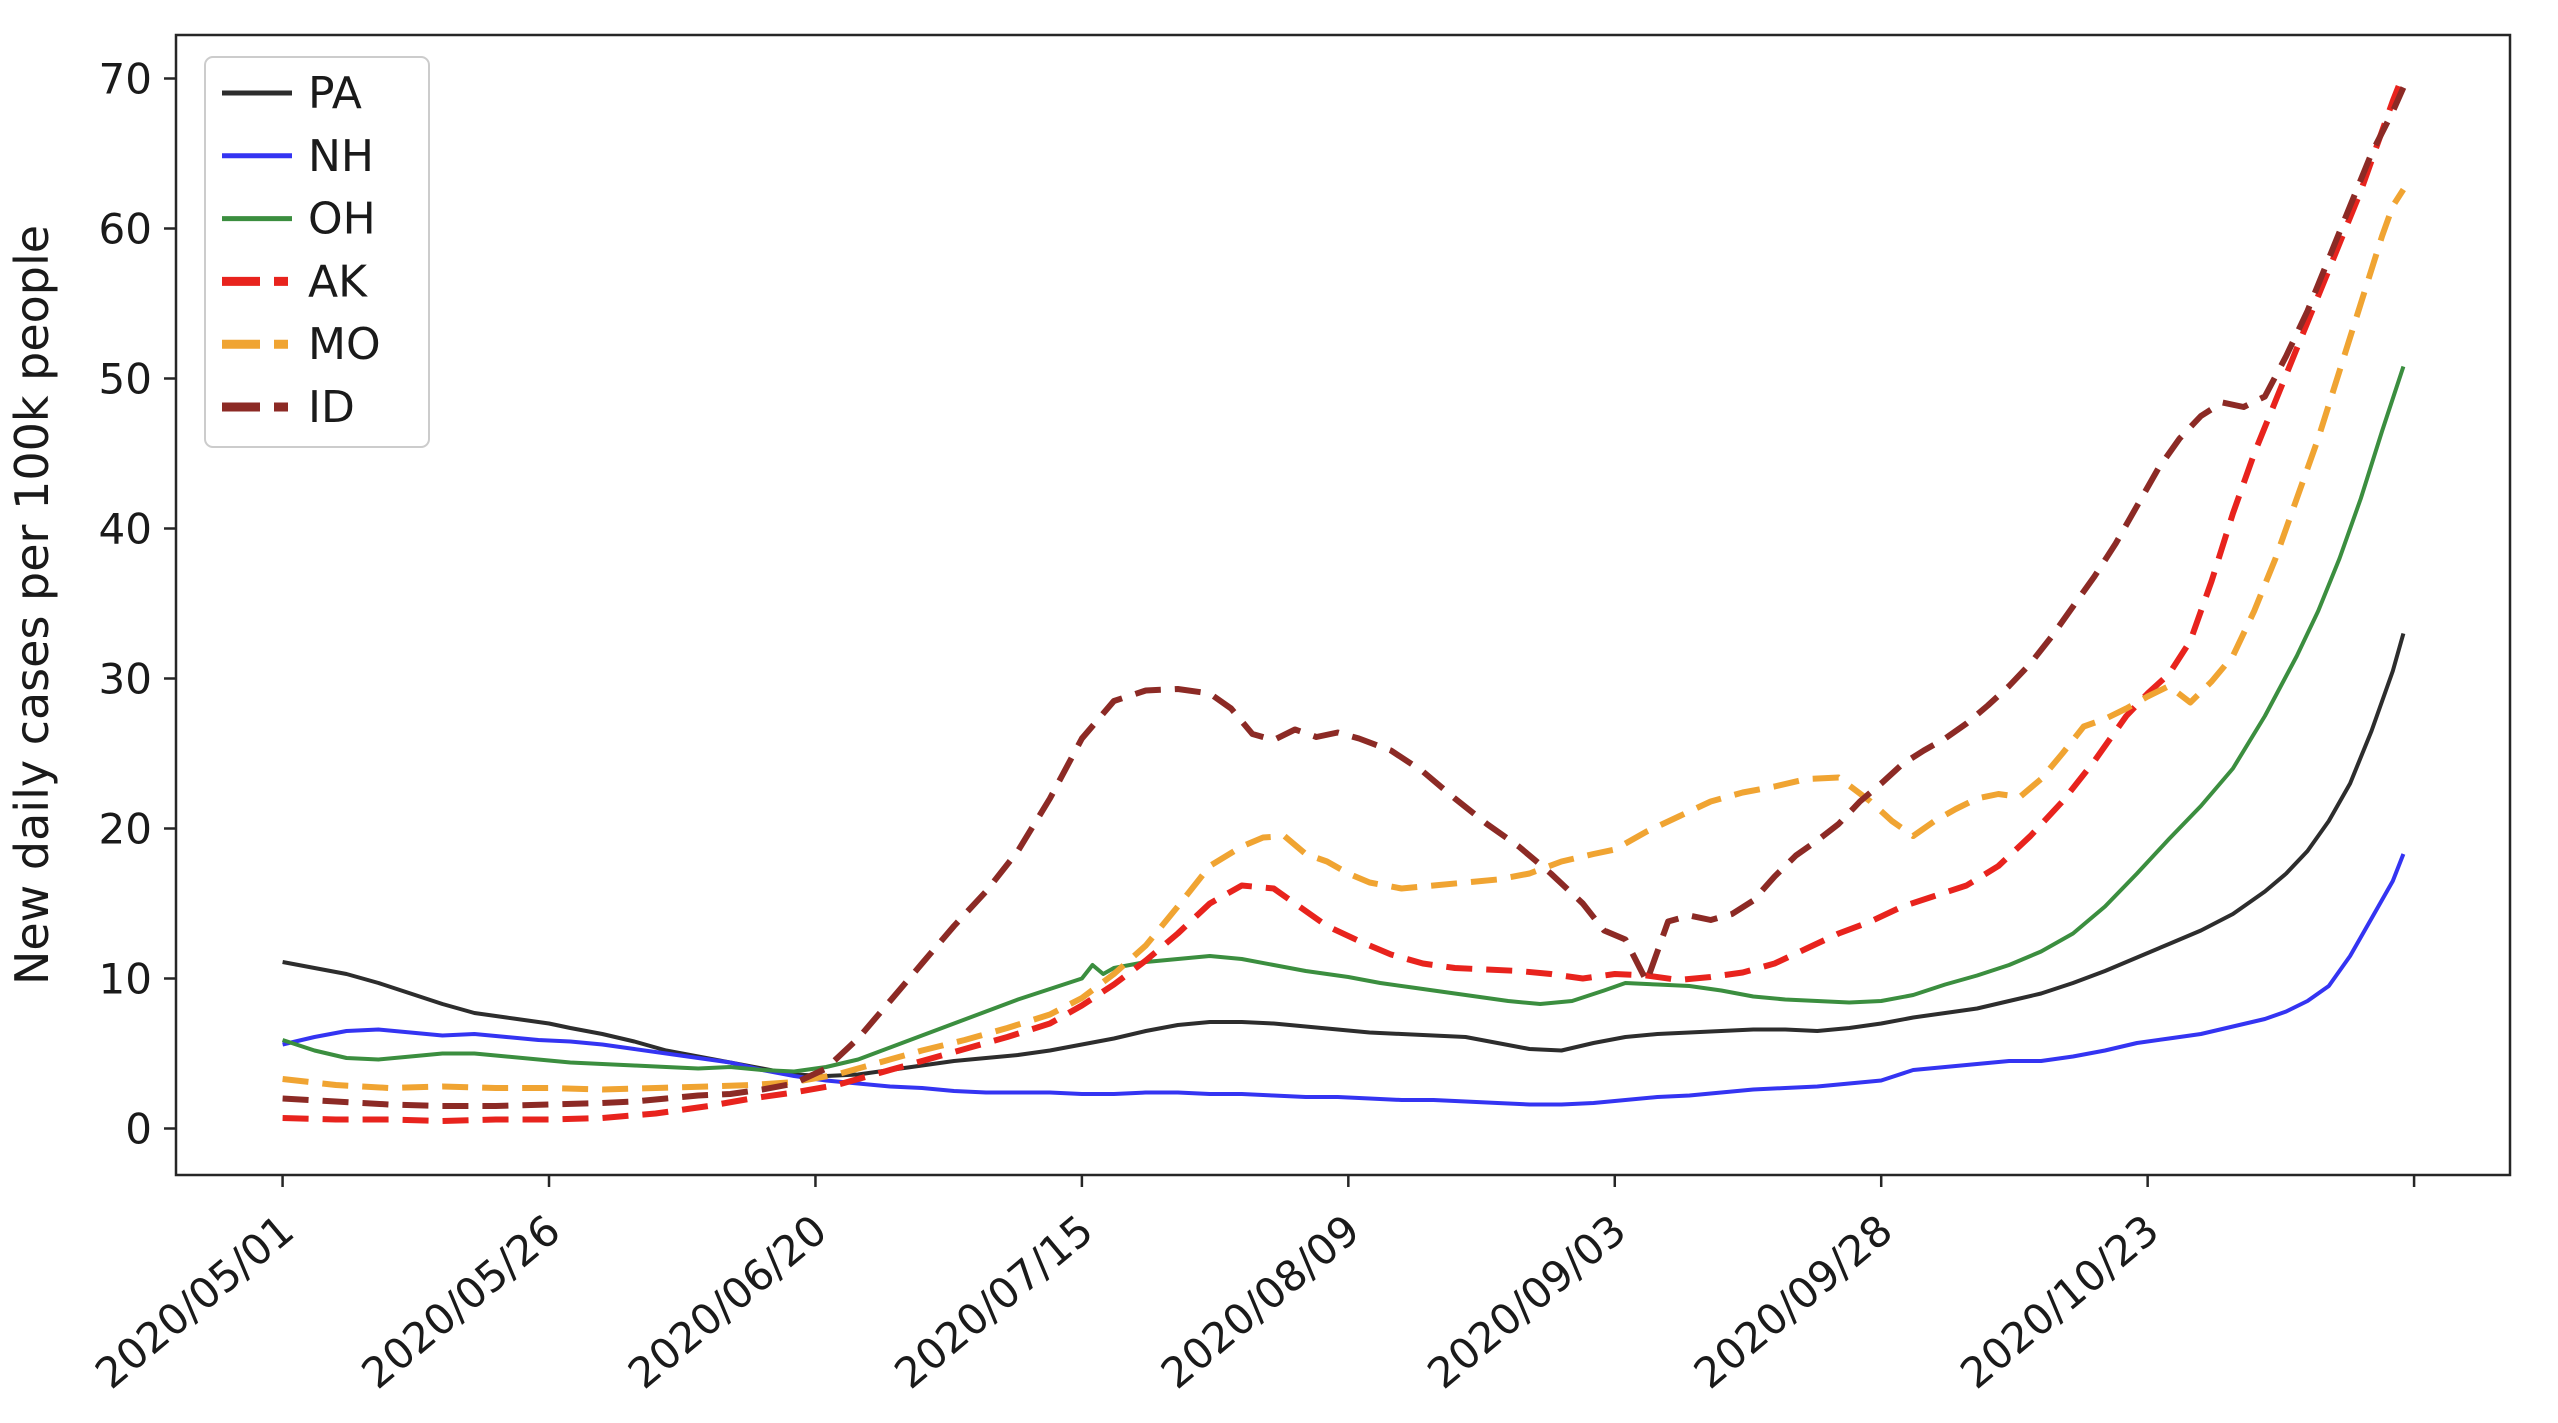 The height and width of the screenshot is (1423, 2558). I want to click on legend-label-AK: AK, so click(338, 281).